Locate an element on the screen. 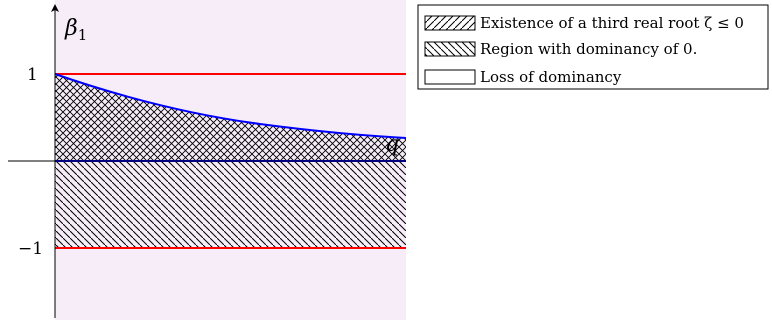  tick-label-1: 1 is located at coordinates (32, 75).